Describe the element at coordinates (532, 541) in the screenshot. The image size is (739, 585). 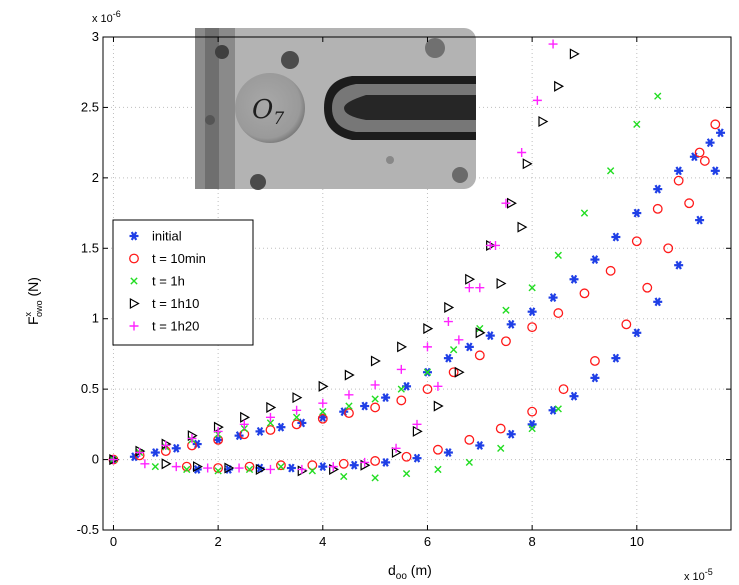
I see `x-tick-label: 8` at that location.